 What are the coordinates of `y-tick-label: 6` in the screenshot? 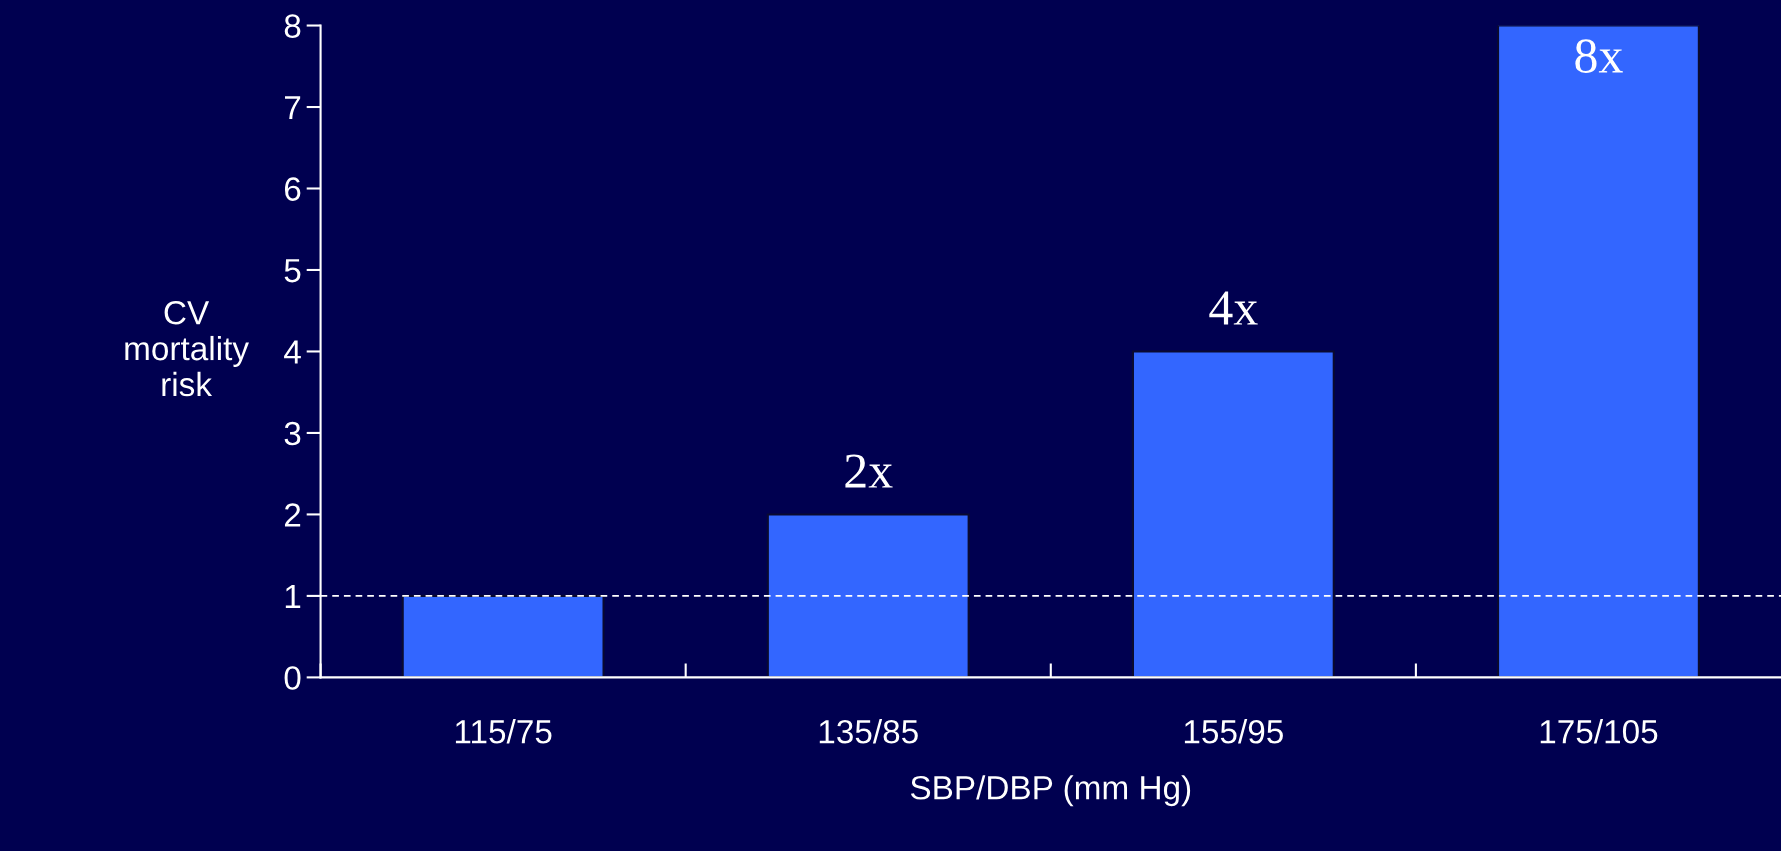 It's located at (292, 189).